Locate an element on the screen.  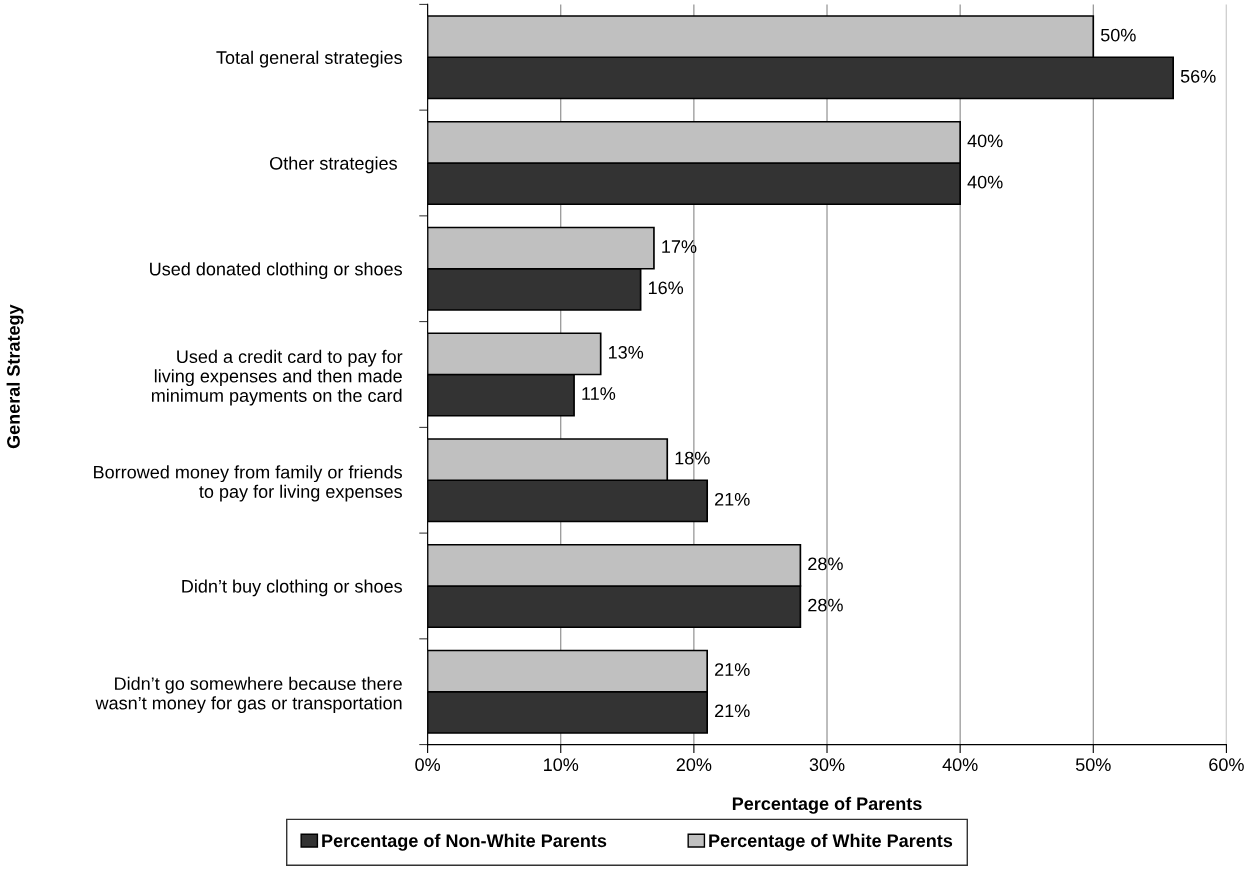
data-label: 50% is located at coordinates (1118, 35).